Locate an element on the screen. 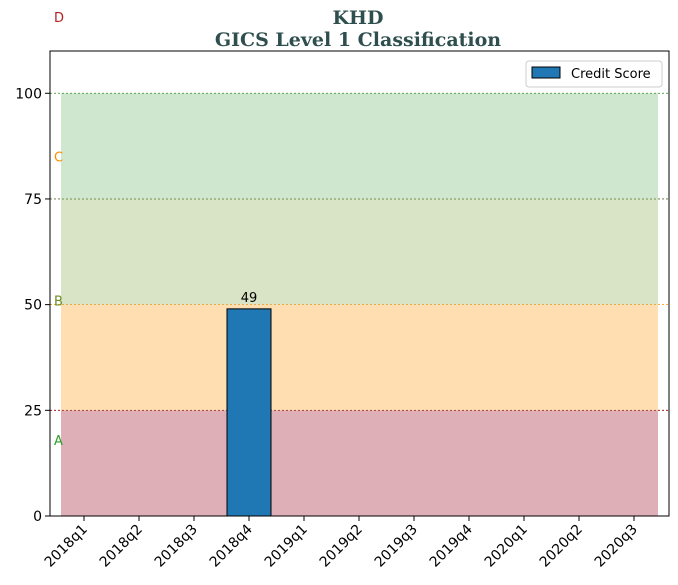 This screenshot has width=678, height=585. band-label-d: D is located at coordinates (59, 18).